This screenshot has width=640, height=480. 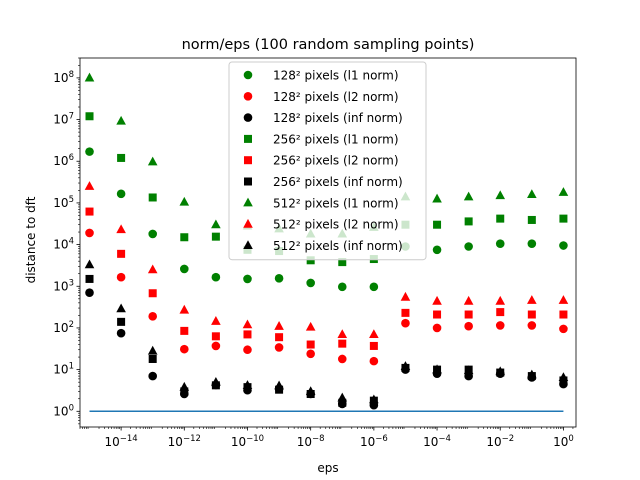 I want to click on chart-title: norm/eps (100 random sampling points), so click(x=328, y=45).